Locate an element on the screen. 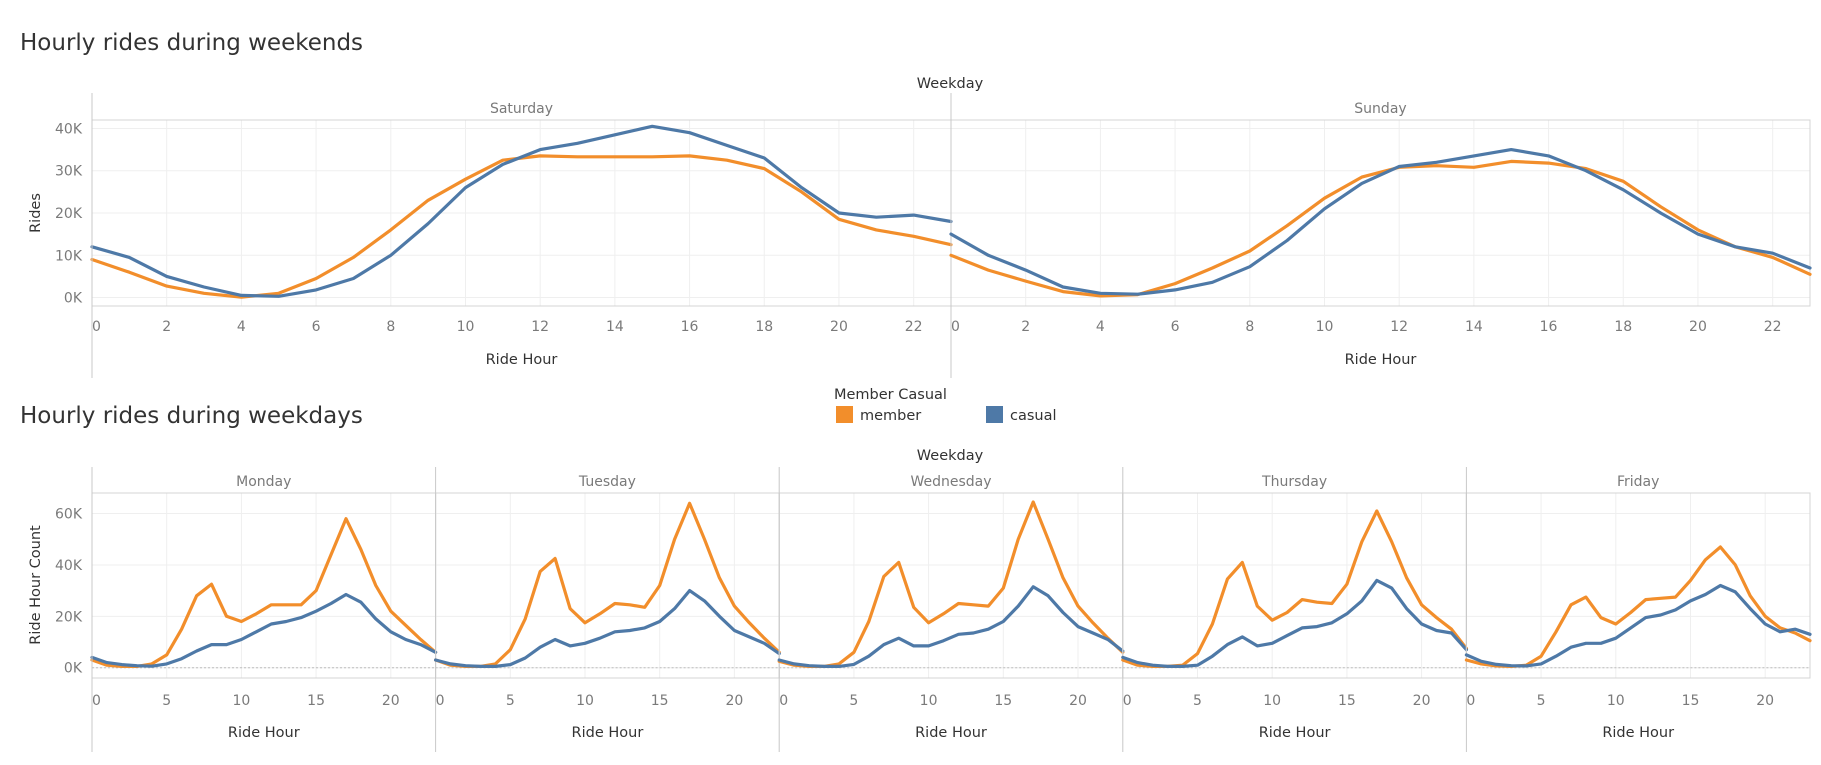 The image size is (1821, 765). weekday-chart-title: Hourly rides during weekdays is located at coordinates (191, 416).